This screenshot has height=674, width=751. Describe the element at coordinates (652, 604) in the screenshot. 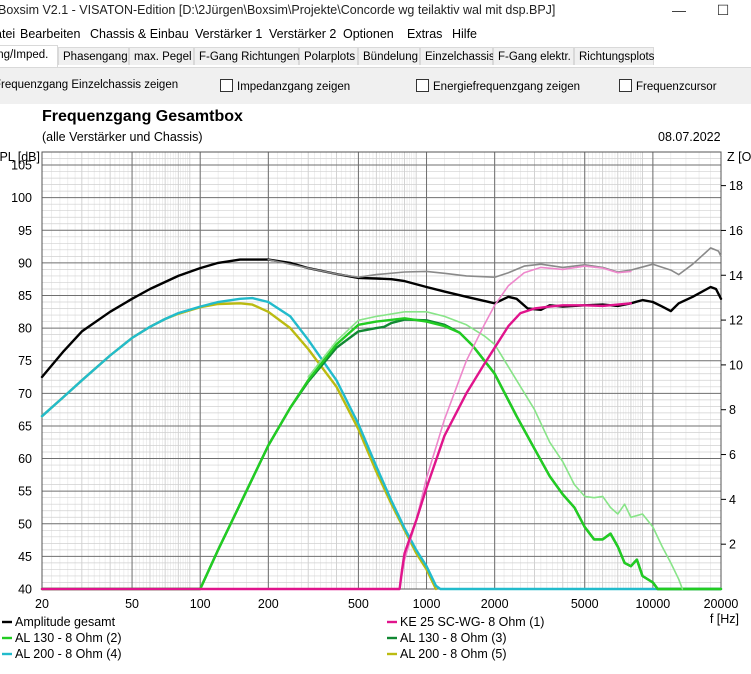

I see `x-tick-label: 10000` at that location.